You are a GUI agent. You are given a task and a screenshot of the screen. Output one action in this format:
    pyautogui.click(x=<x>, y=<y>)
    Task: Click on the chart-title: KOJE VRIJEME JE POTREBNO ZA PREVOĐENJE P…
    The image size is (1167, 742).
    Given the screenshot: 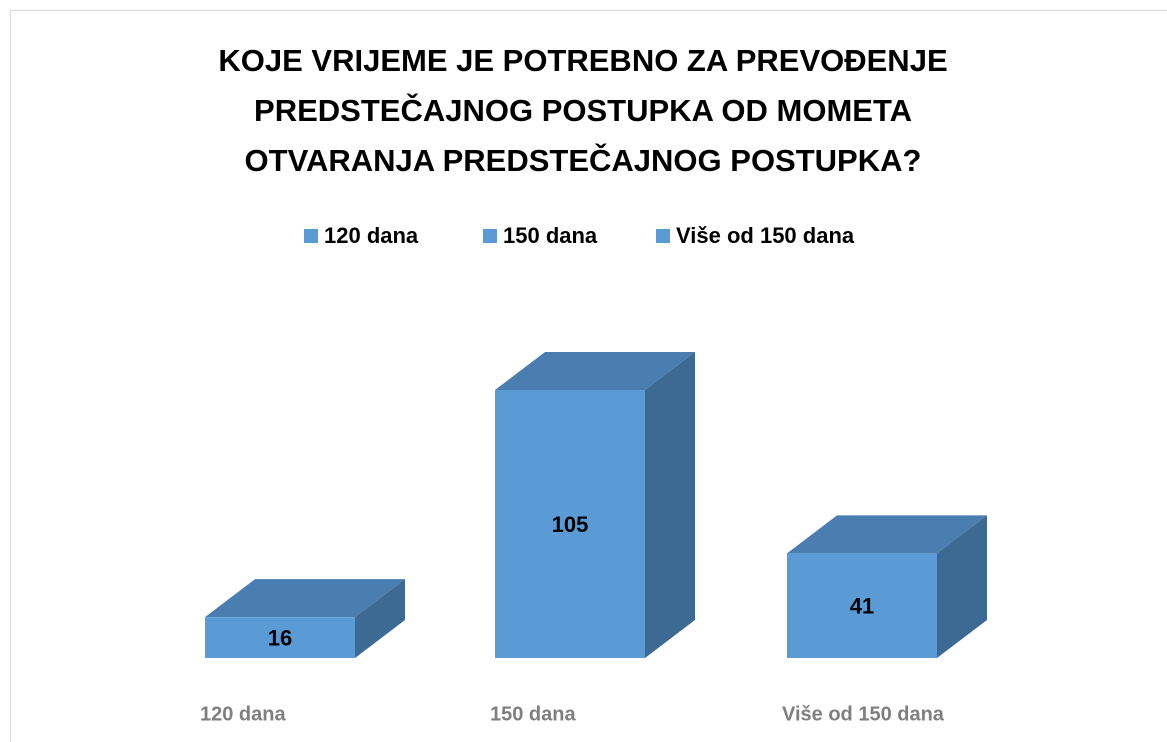 What is the action you would take?
    pyautogui.click(x=583, y=110)
    